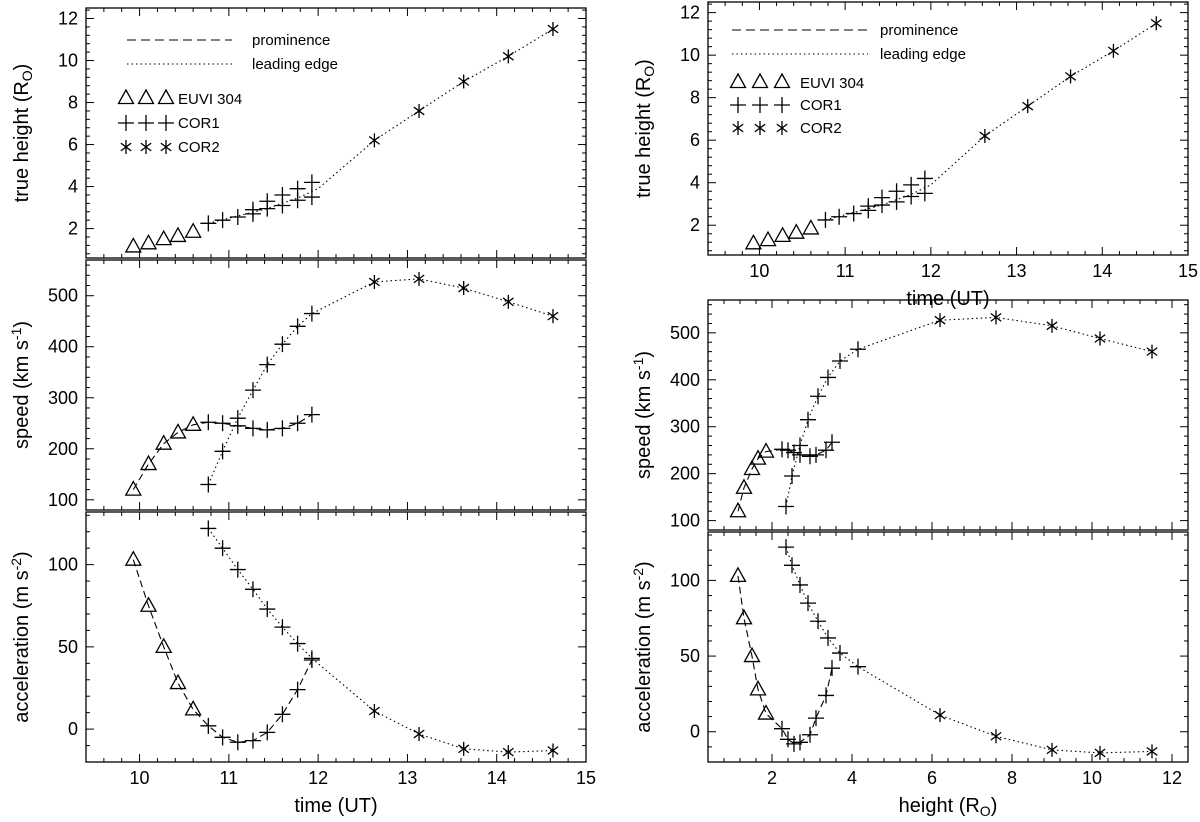 The height and width of the screenshot is (822, 1200). Describe the element at coordinates (586, 778) in the screenshot. I see `x-tick-label: 15` at that location.